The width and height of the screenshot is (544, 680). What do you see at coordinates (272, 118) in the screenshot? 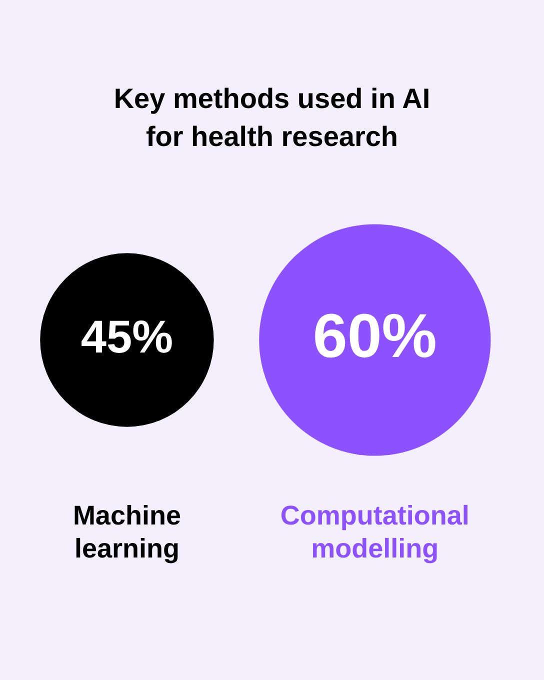
I see `text: Key methods used in AI for health research` at bounding box center [272, 118].